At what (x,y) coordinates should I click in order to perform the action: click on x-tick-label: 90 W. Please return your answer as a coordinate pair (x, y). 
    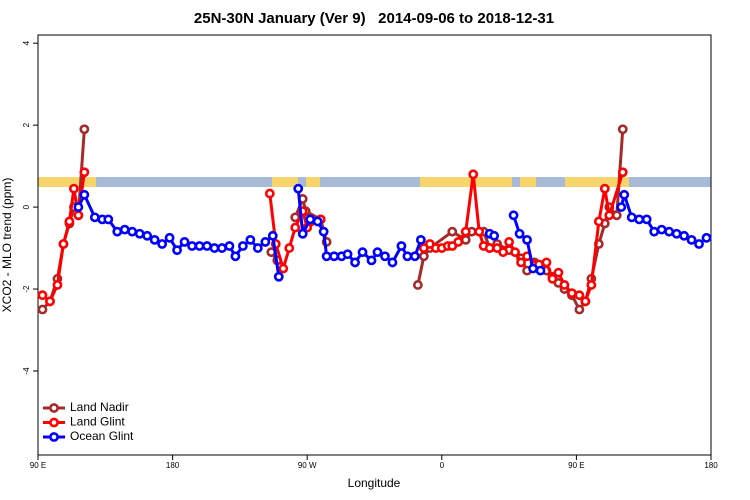
    Looking at the image, I should click on (307, 465).